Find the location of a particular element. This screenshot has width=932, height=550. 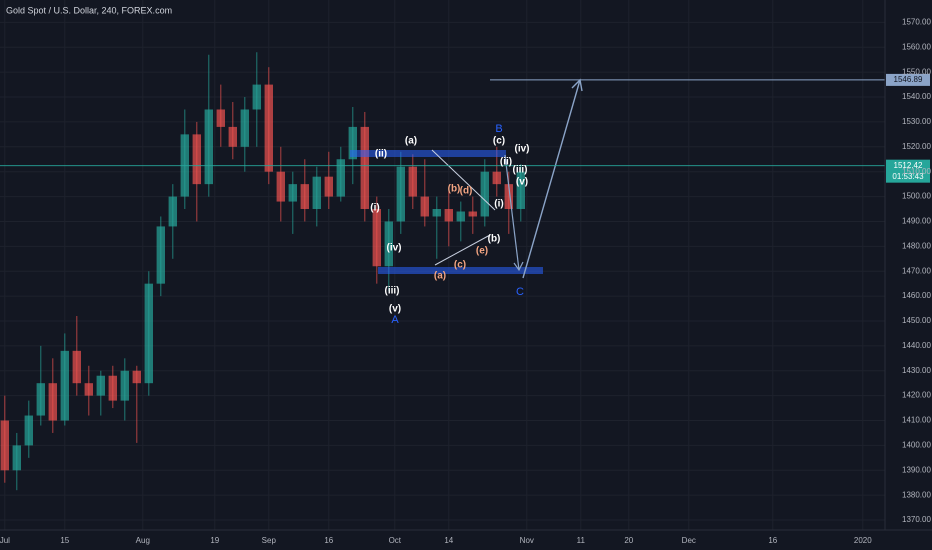

y-tick-label: 1540.00 is located at coordinates (916, 96).